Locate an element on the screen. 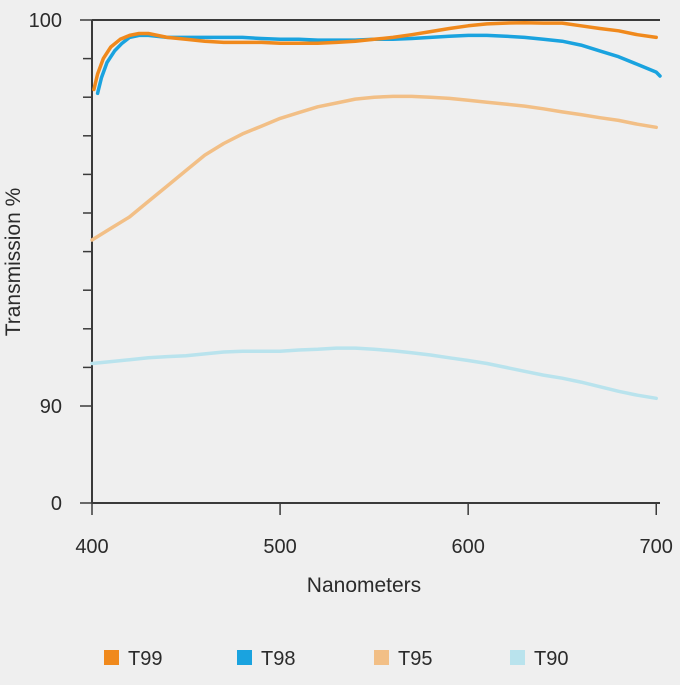  y-axis-label: Transmission % is located at coordinates (13, 262).